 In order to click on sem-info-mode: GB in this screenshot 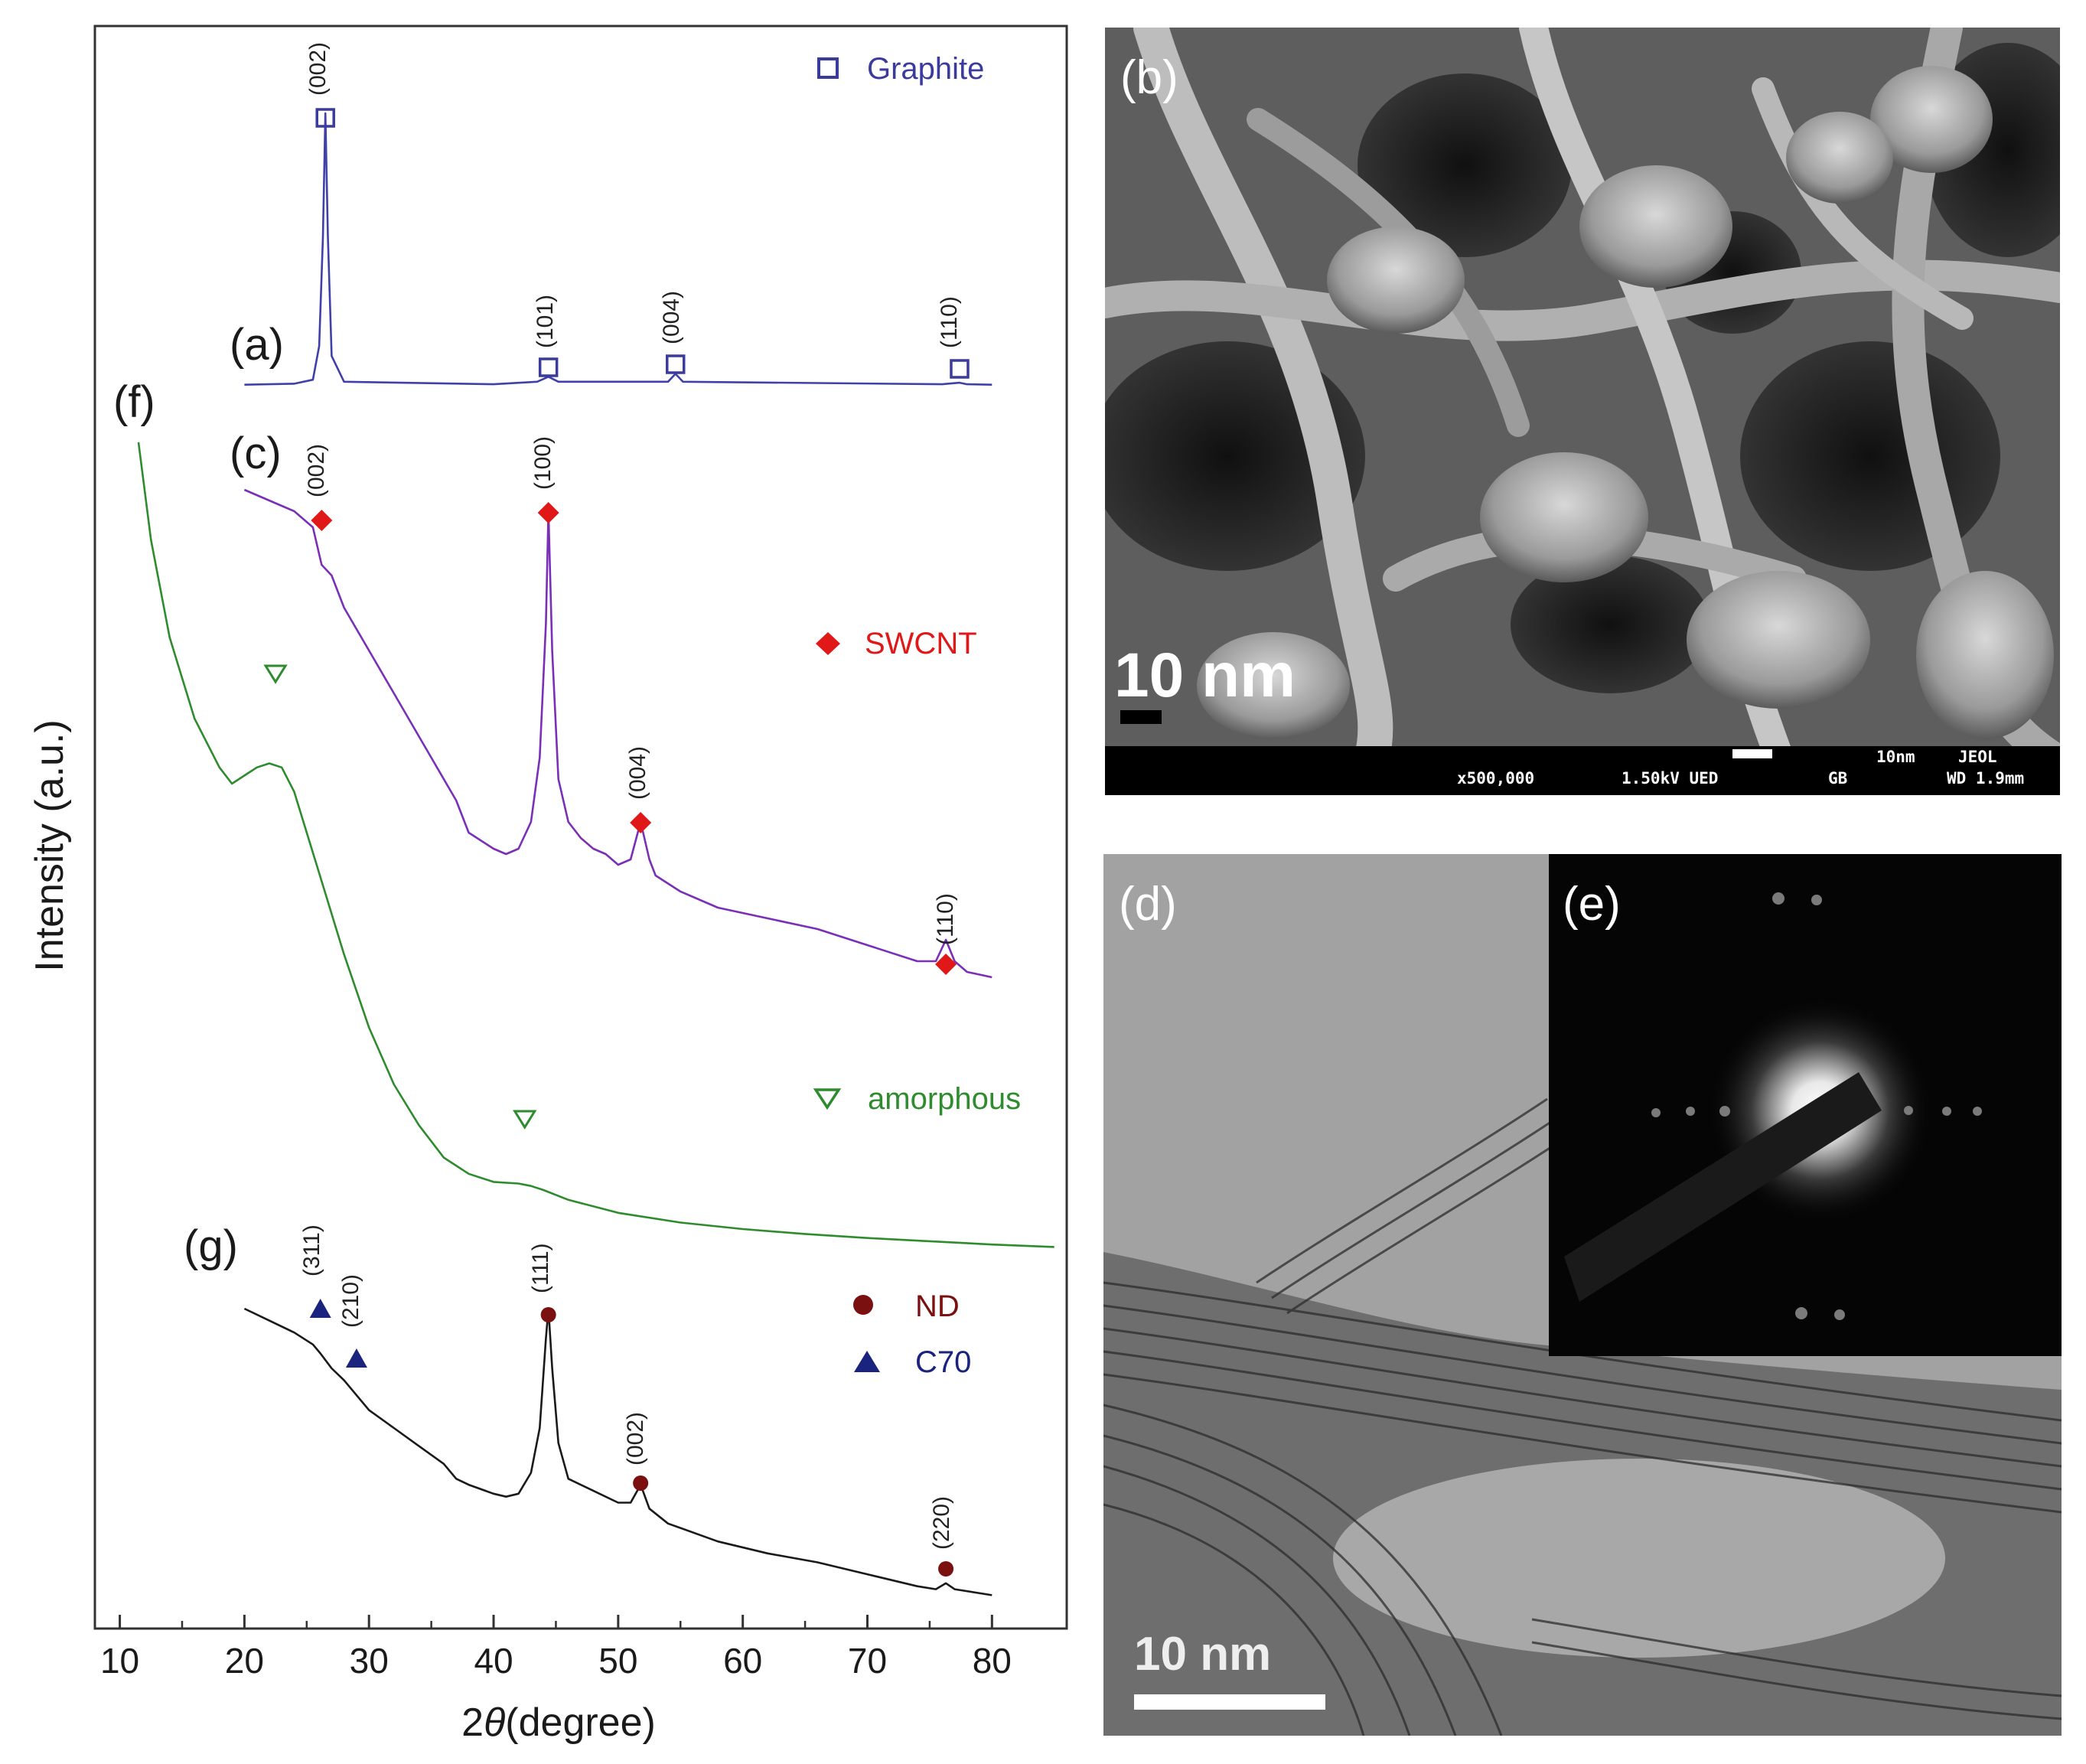, I will do `click(1838, 778)`.